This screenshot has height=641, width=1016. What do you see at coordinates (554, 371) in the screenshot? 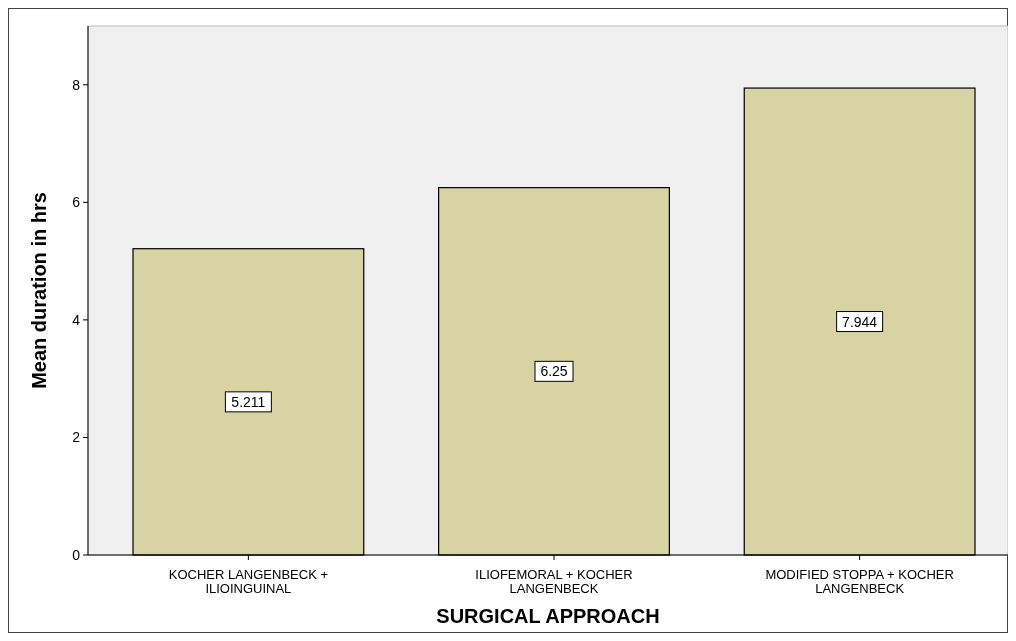
I see `data-label: 6.25` at bounding box center [554, 371].